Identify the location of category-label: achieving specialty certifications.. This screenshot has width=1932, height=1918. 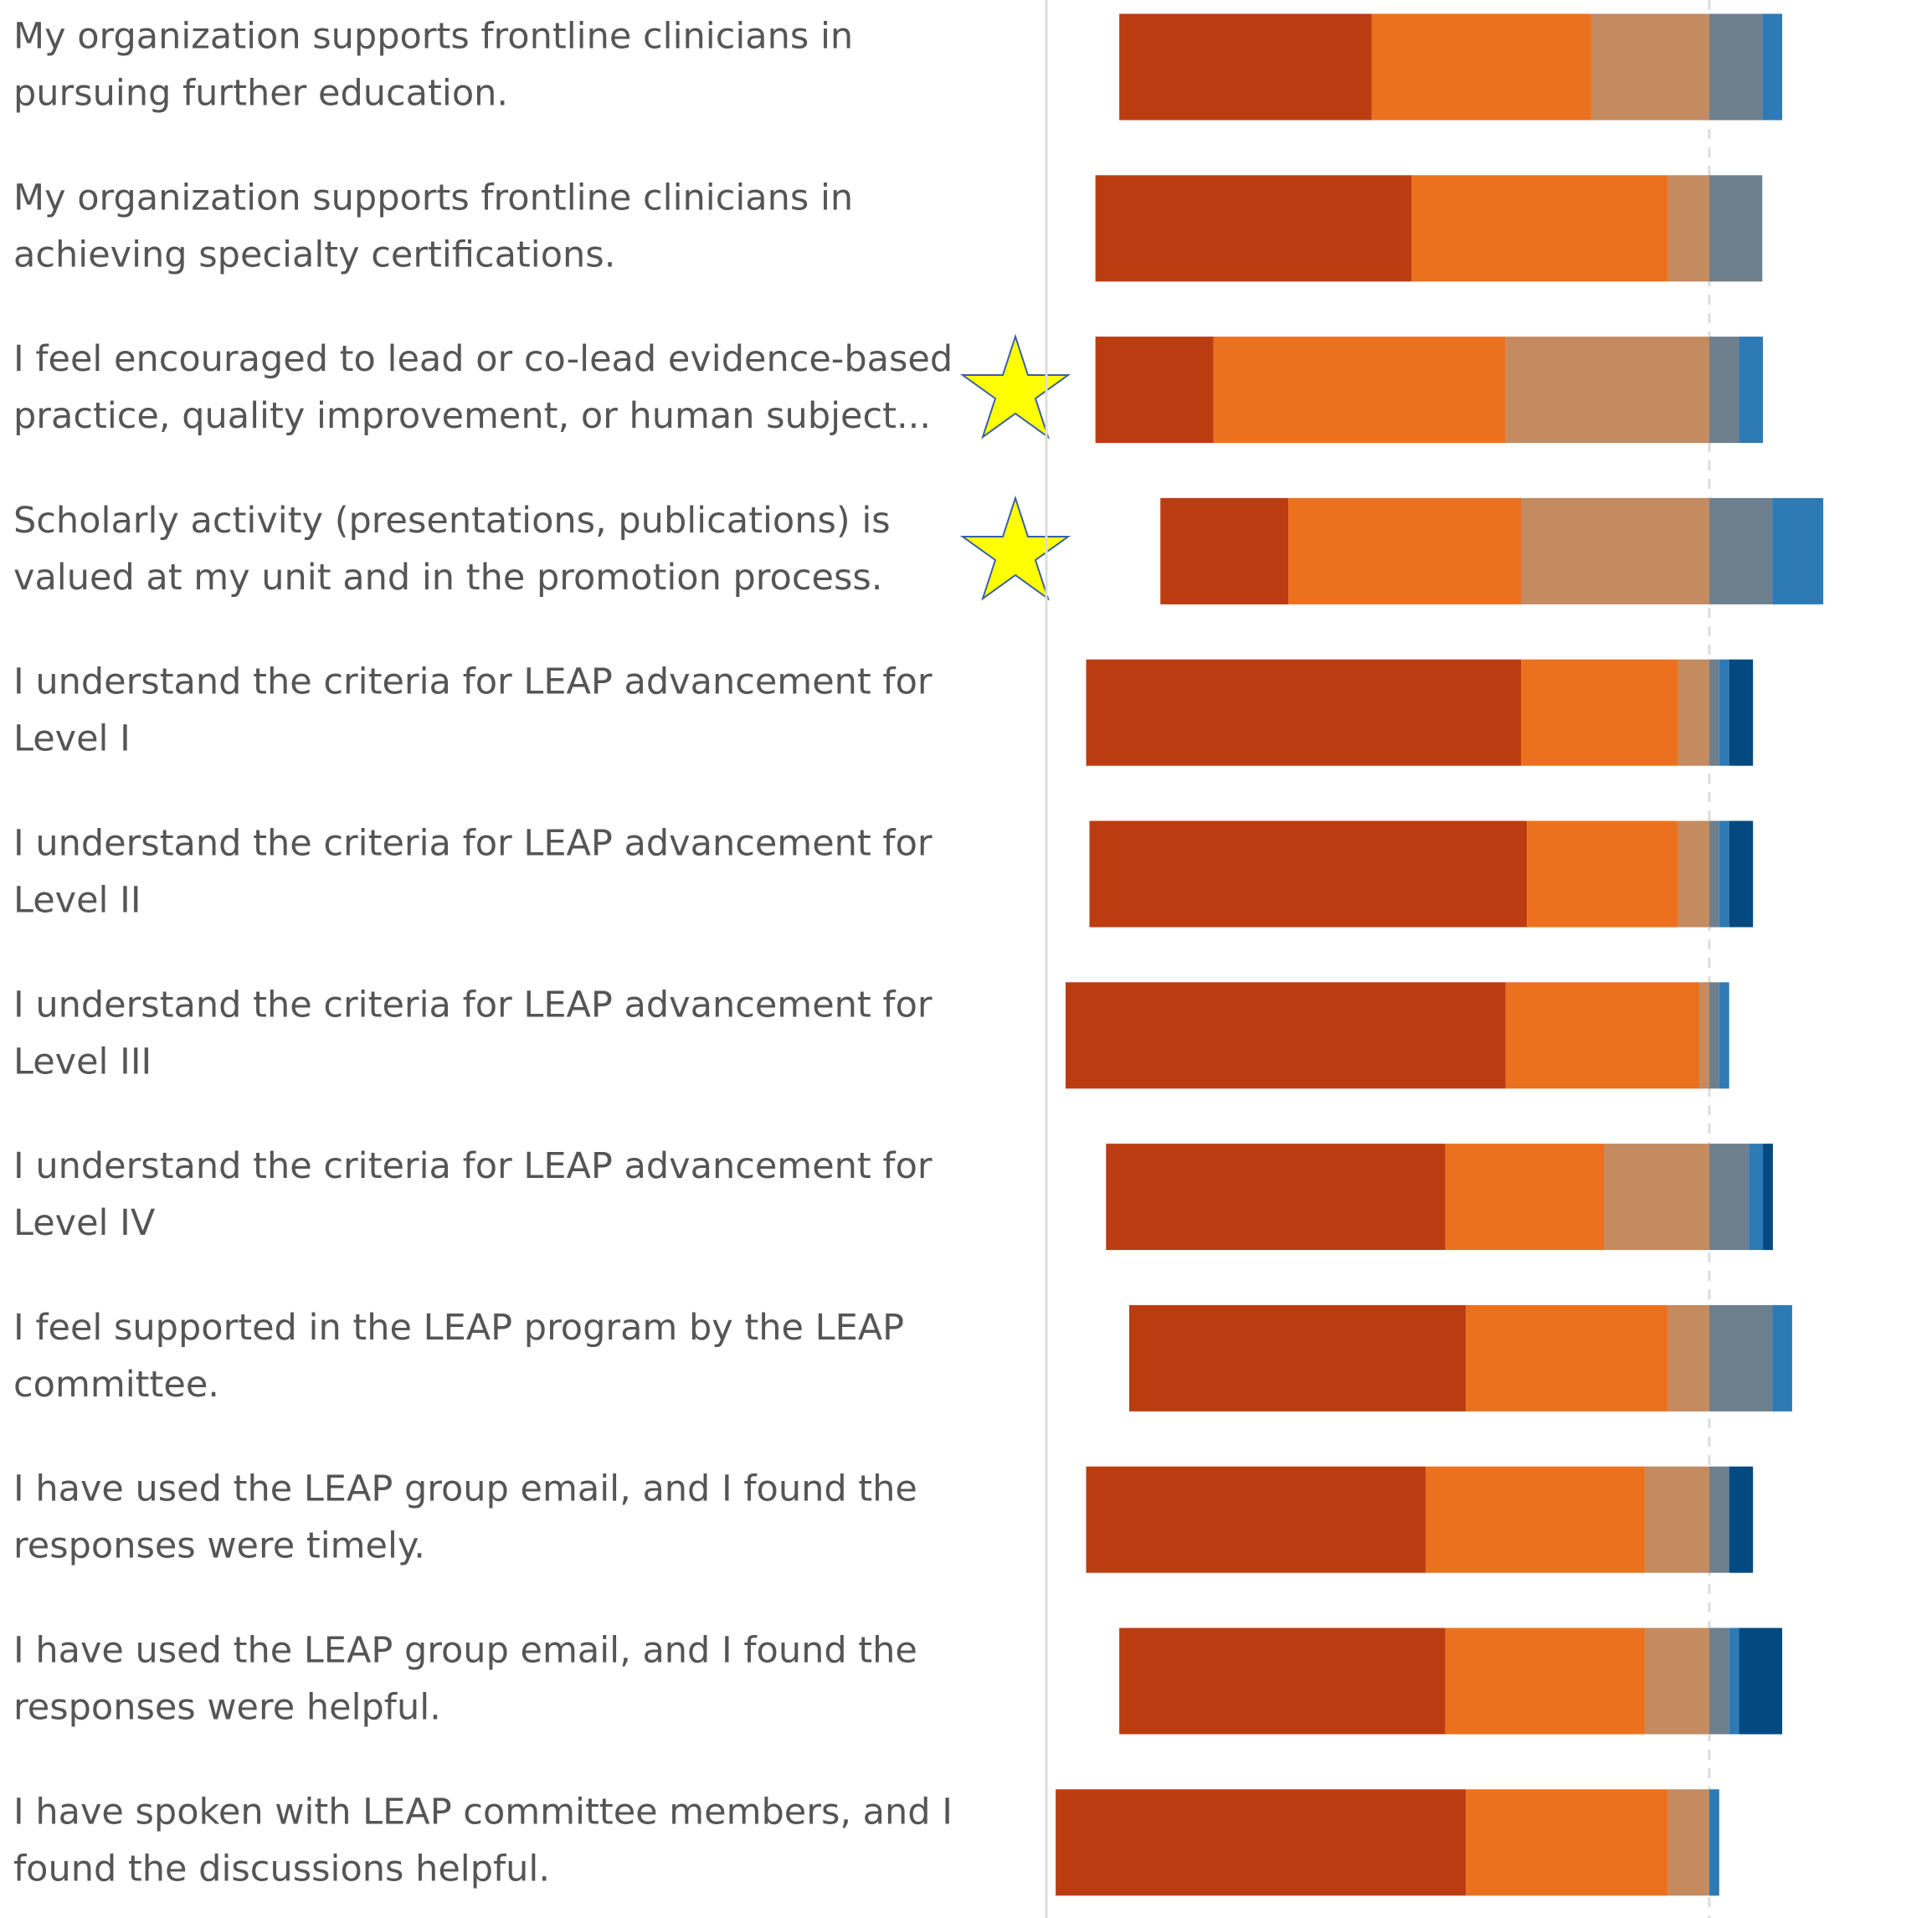
(314, 254).